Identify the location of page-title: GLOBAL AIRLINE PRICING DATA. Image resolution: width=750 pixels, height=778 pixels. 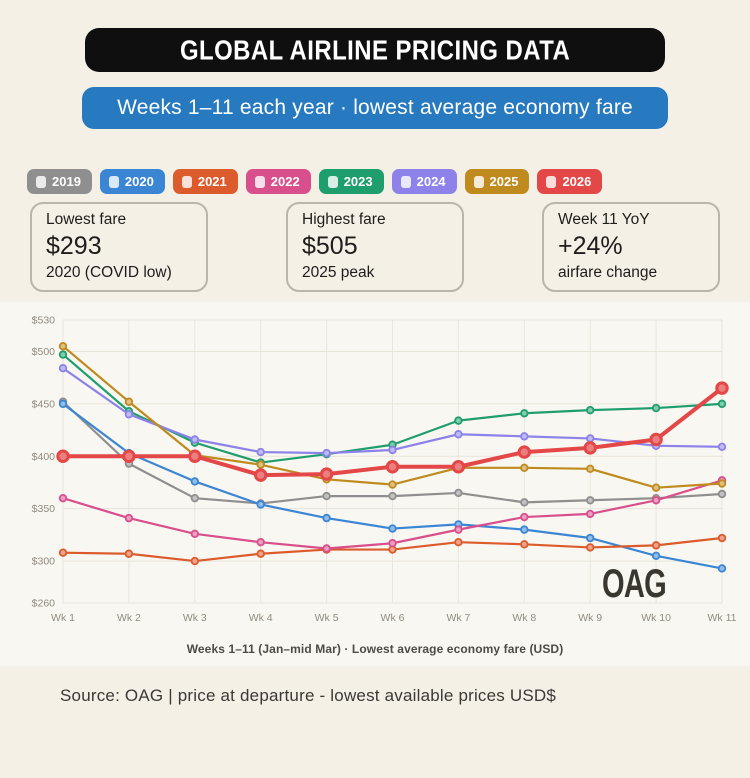
(375, 50).